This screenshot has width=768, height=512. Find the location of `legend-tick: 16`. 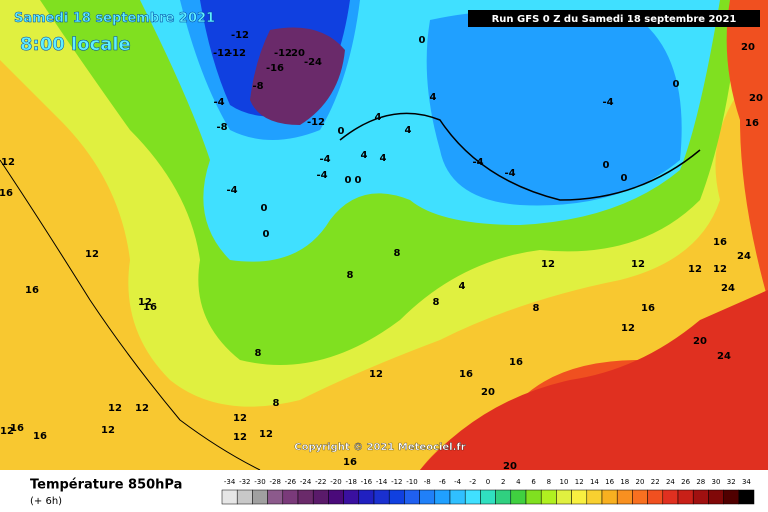

legend-tick: 16 is located at coordinates (609, 482).